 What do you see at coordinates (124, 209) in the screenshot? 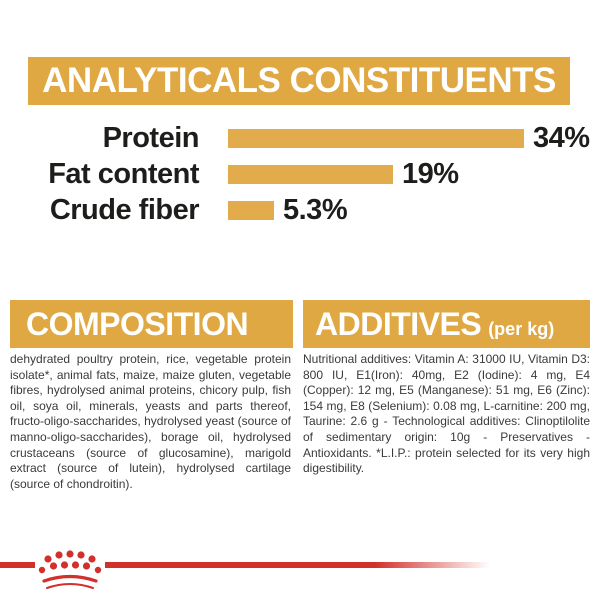
I see `chart-category-label: Crude fiber` at bounding box center [124, 209].